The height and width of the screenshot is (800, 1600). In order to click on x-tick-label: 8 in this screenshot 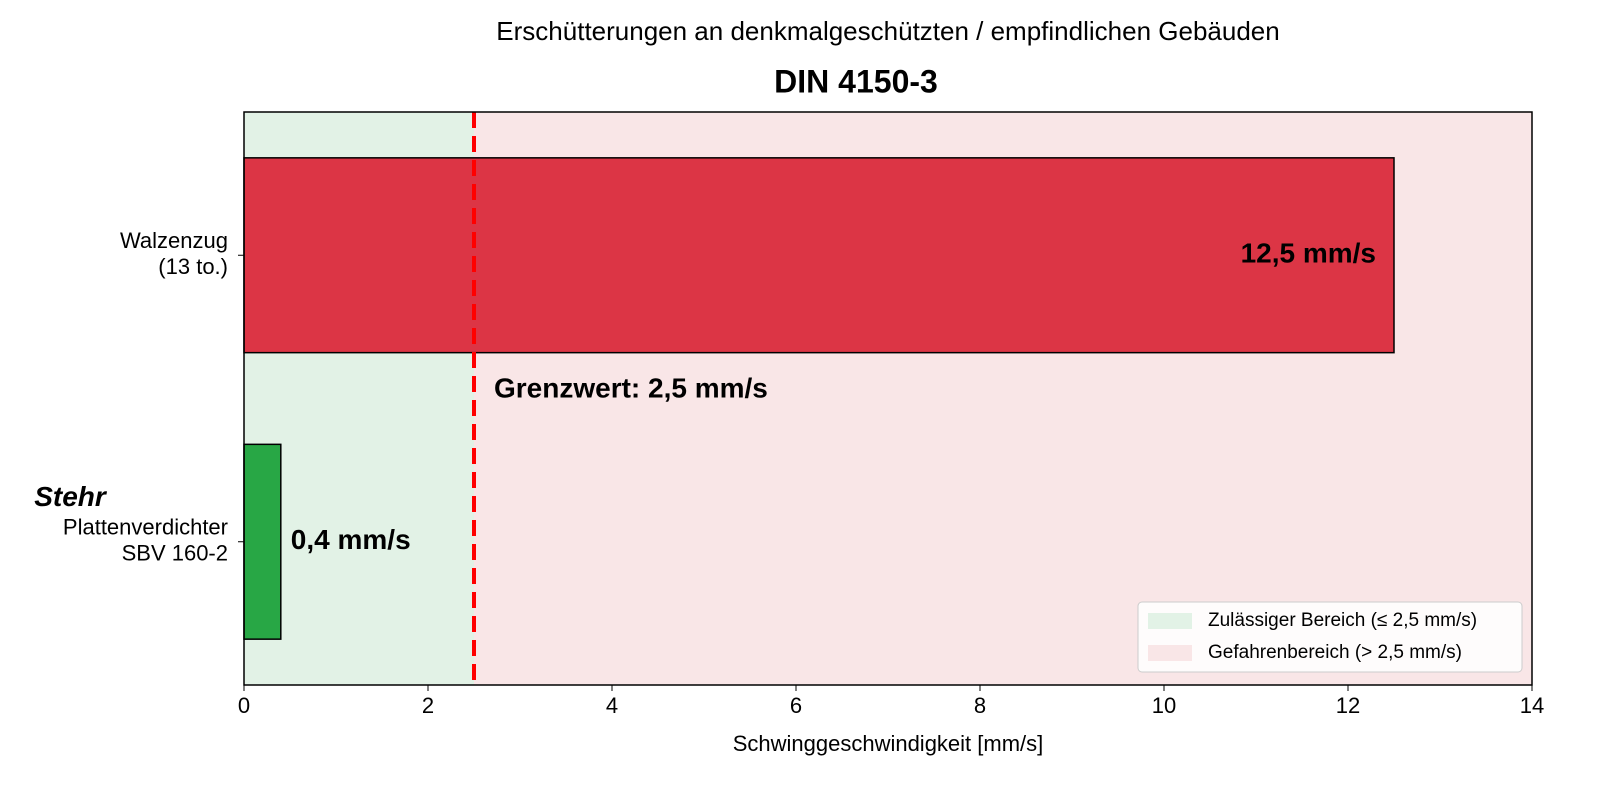, I will do `click(980, 705)`.